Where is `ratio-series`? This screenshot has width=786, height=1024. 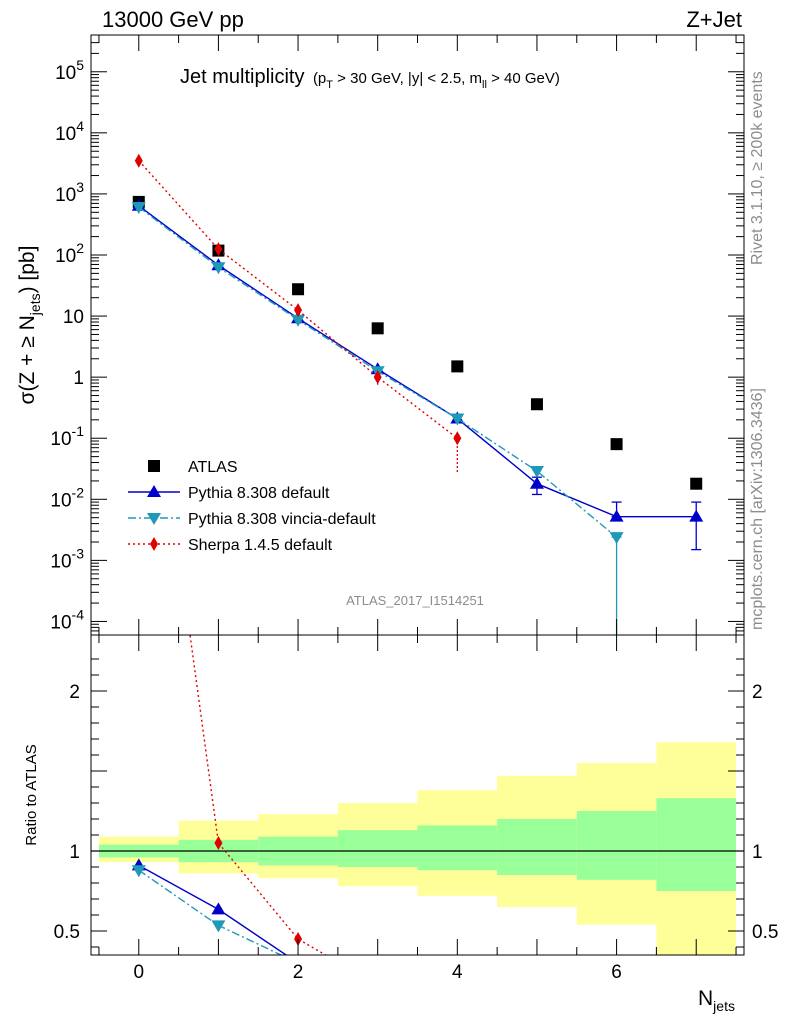 ratio-series is located at coordinates (229, 795).